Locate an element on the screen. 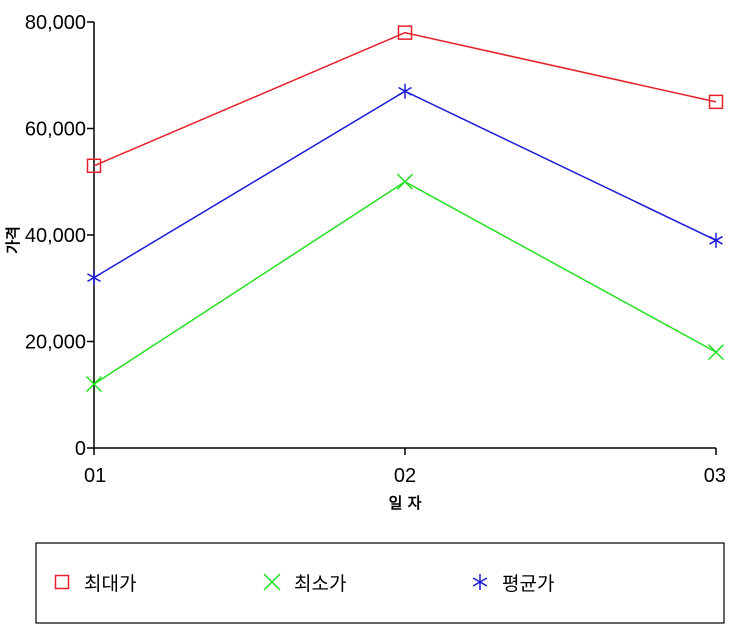 This screenshot has width=730, height=630. legend-entry: 최대가 is located at coordinates (95, 584).